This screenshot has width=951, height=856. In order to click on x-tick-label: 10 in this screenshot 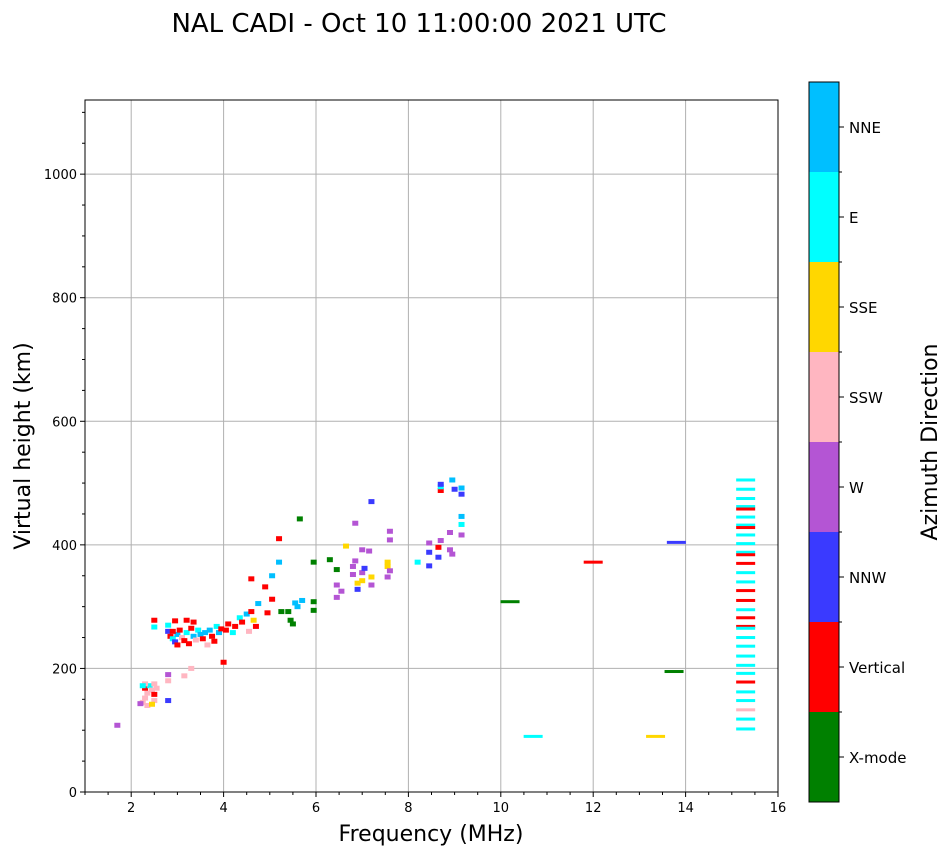, I will do `click(501, 808)`.